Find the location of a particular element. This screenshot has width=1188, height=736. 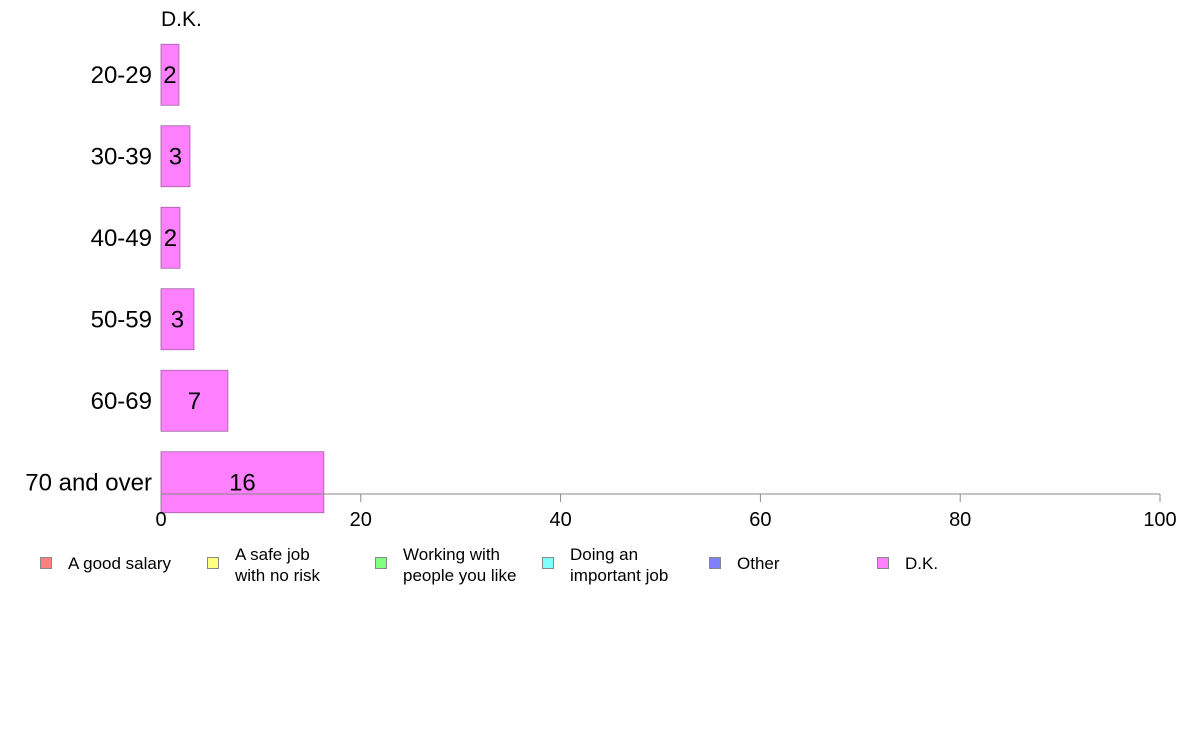

legend-label-dk: D.K. is located at coordinates (922, 563).